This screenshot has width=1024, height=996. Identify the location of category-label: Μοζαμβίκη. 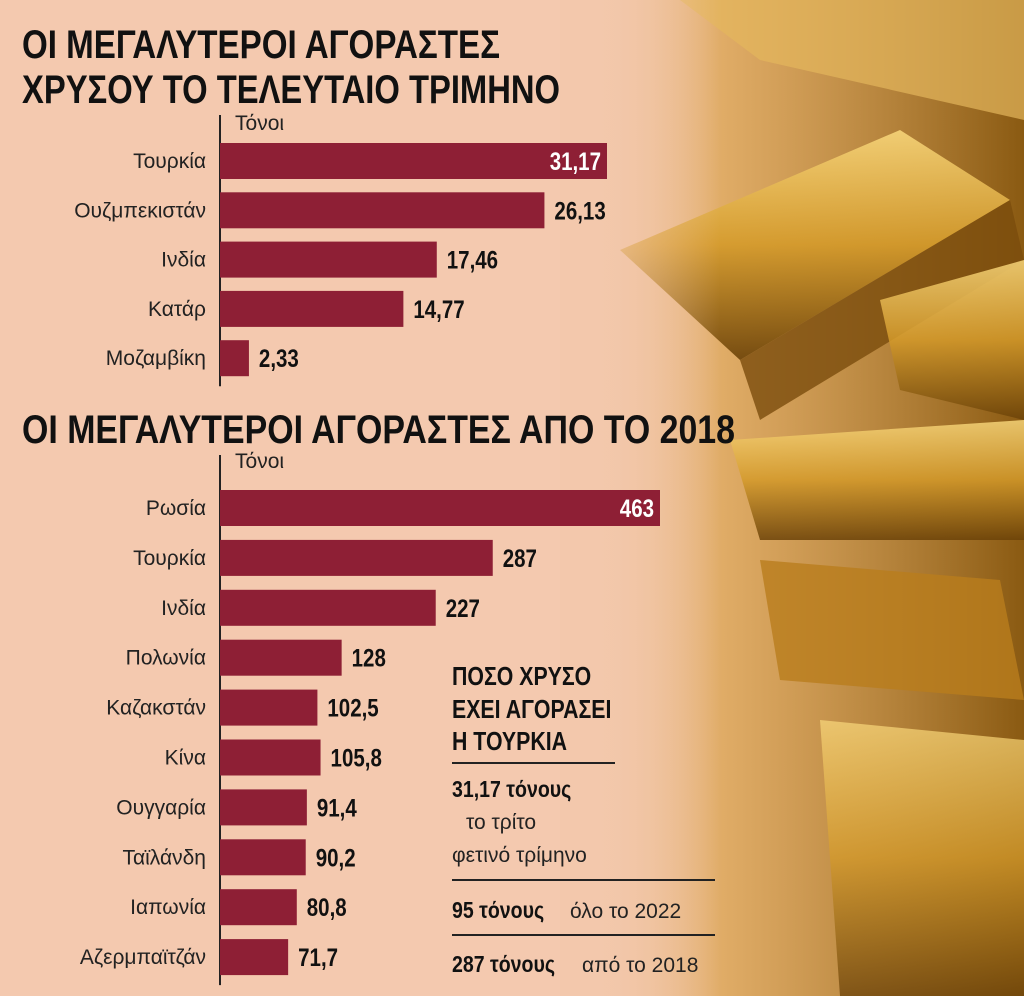
(156, 358).